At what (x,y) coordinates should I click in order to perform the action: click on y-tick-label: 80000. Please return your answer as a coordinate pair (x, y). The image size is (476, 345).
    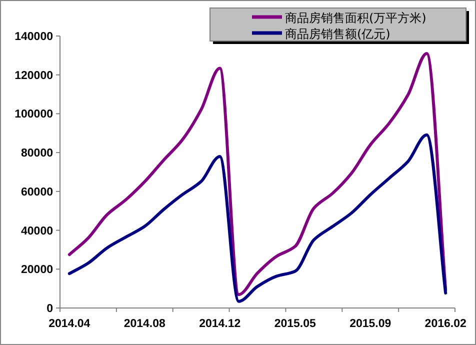
    Looking at the image, I should click on (37, 154).